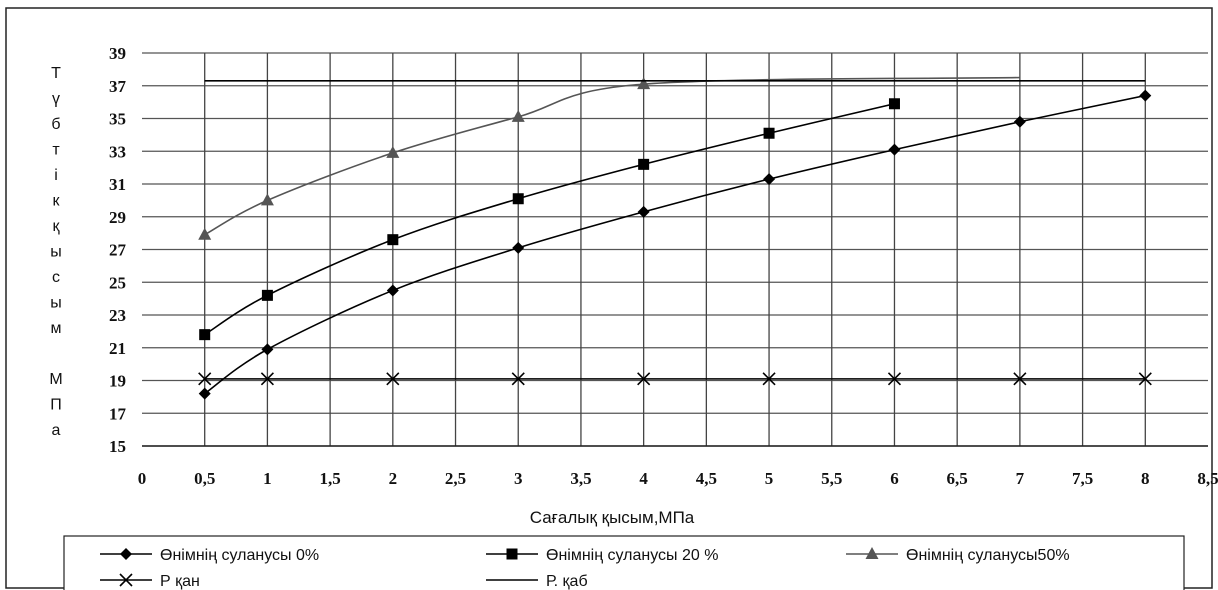 The width and height of the screenshot is (1218, 590). I want to click on y-tick-label: 37, so click(118, 86).